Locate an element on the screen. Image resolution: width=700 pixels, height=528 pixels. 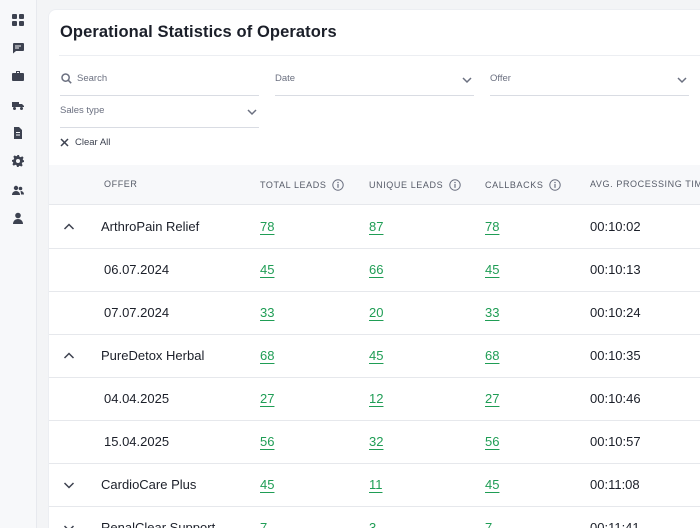
row-date: 04.04.2025 is located at coordinates (137, 398).